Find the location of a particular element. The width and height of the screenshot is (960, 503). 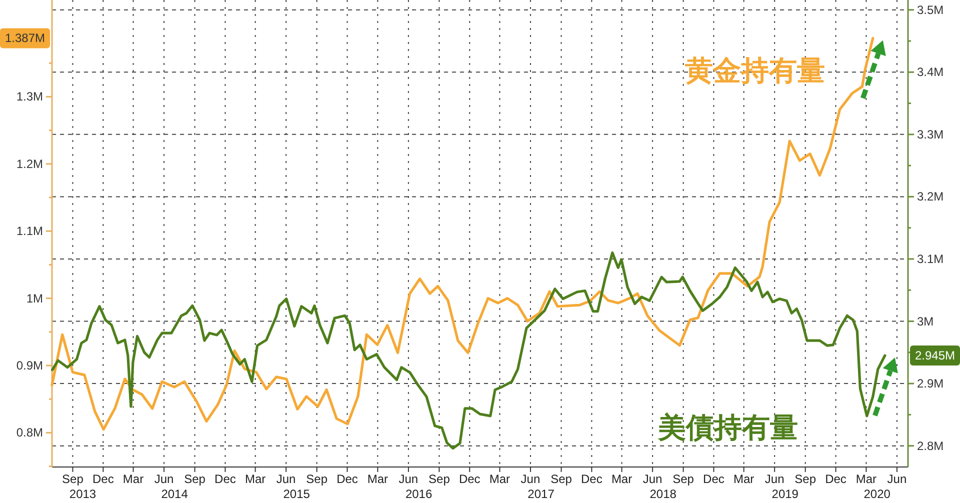

y2-tick-label: 3.2M is located at coordinates (930, 197).